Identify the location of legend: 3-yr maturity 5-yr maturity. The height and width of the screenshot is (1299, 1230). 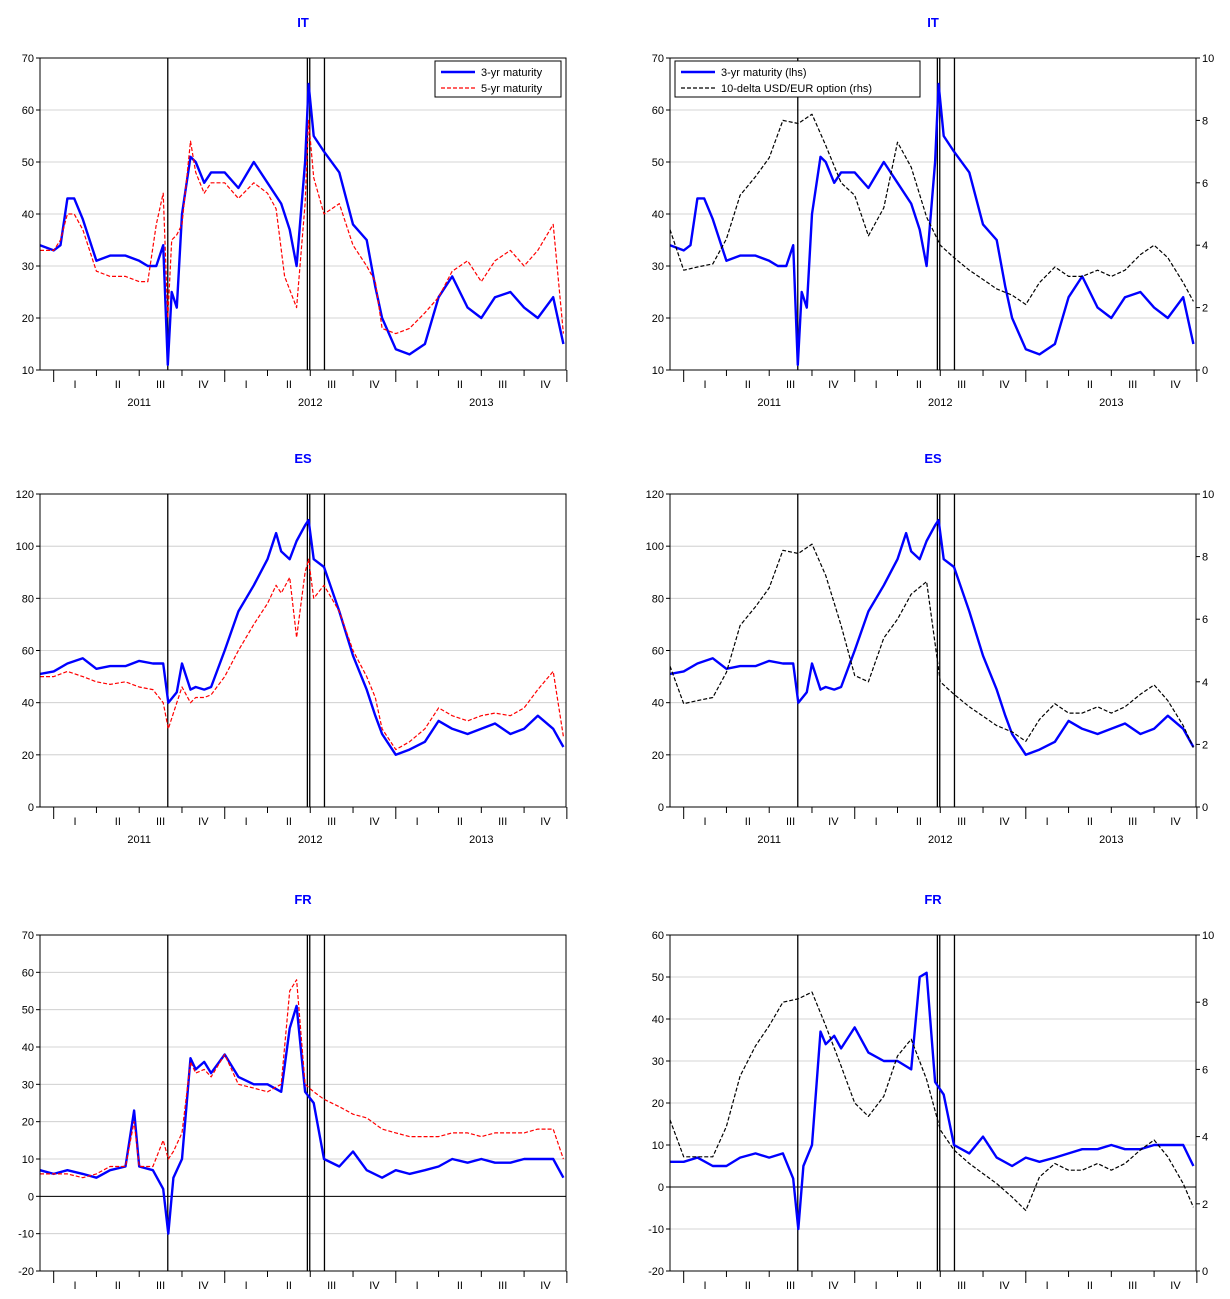
(498, 79).